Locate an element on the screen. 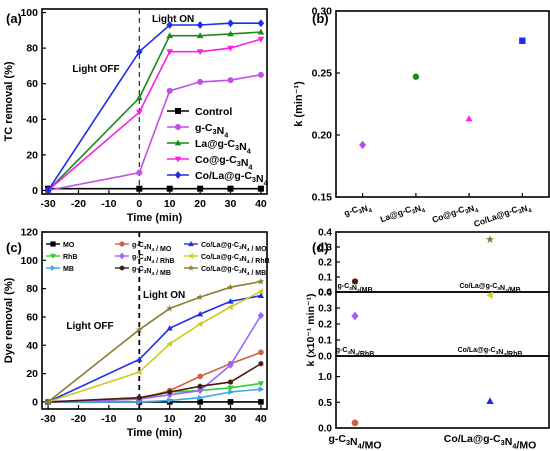 This screenshot has width=550, height=451. y-tick-label: 0.2 is located at coordinates (325, 263).